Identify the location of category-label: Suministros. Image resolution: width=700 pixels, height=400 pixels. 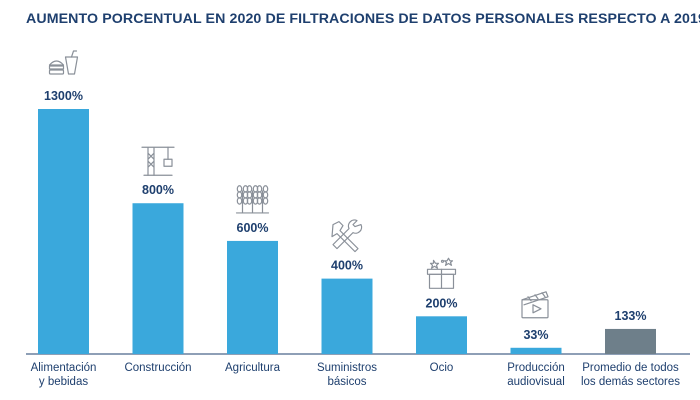
(347, 368).